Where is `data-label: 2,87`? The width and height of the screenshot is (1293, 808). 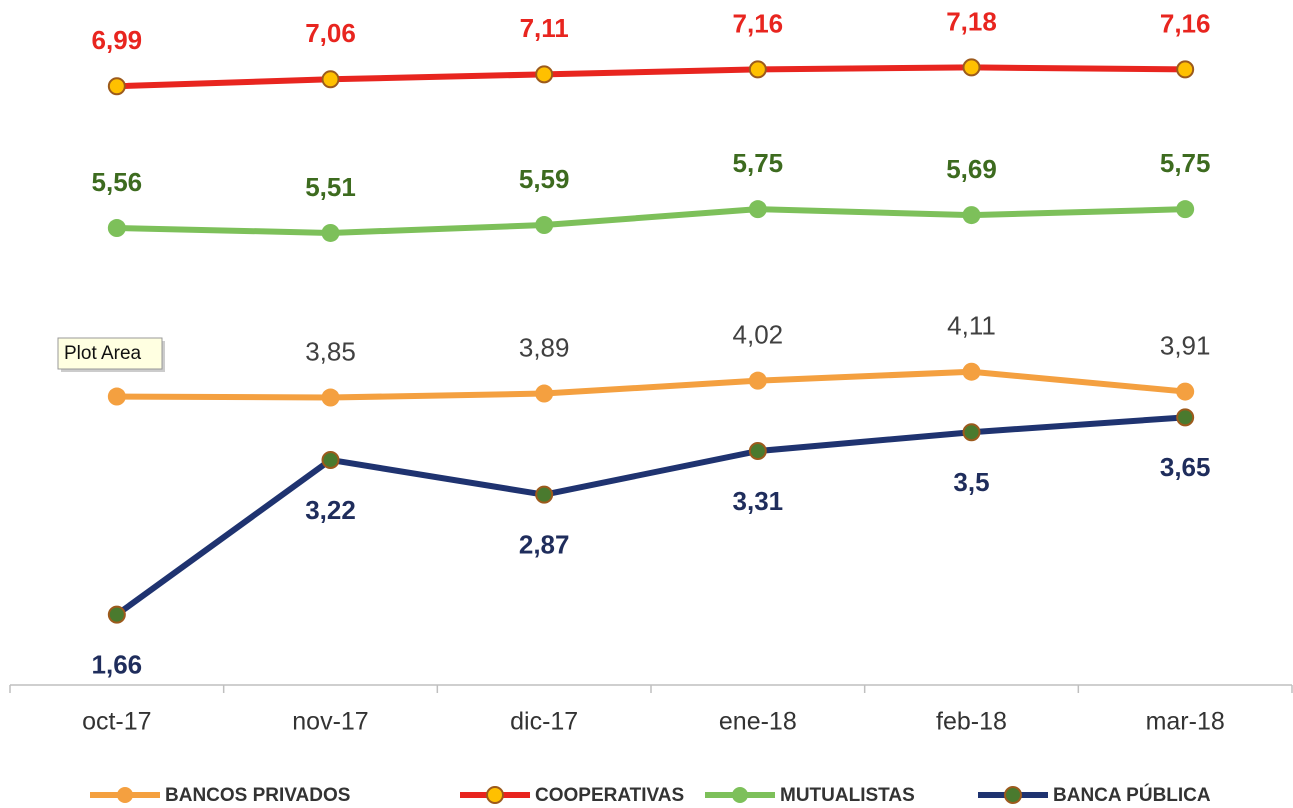 data-label: 2,87 is located at coordinates (544, 545).